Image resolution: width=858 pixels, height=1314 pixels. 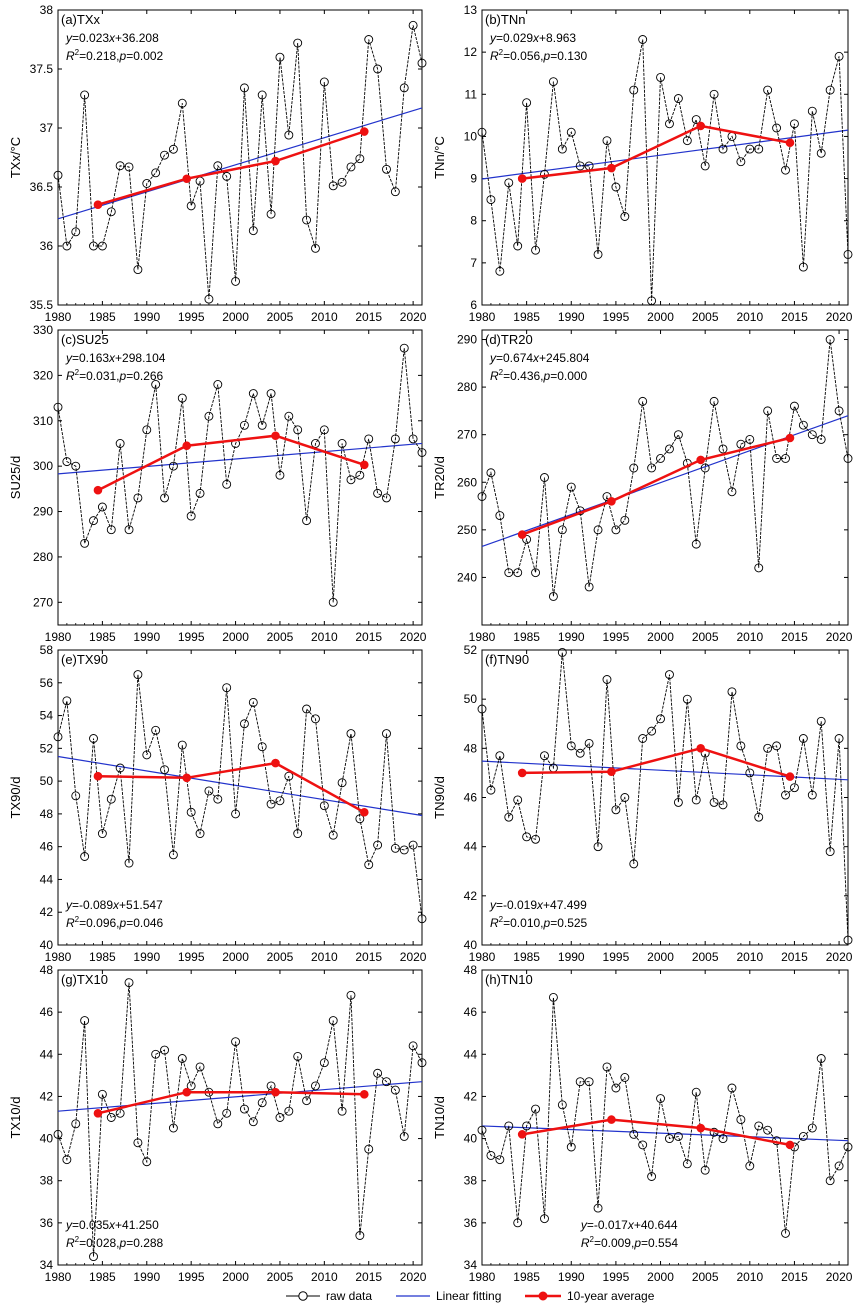 I want to click on regression-stats: R2=0.010,p=0.525, so click(x=539, y=922).